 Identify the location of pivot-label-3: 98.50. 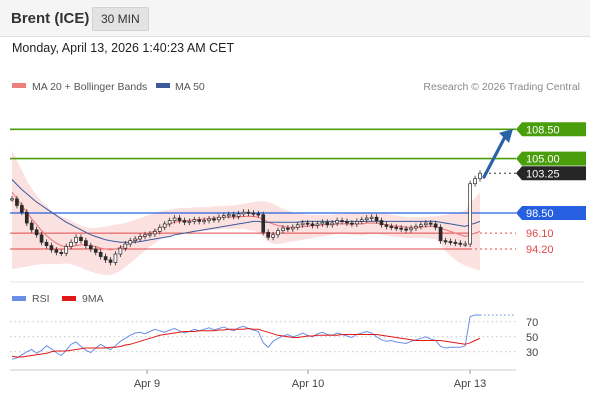
(551, 213).